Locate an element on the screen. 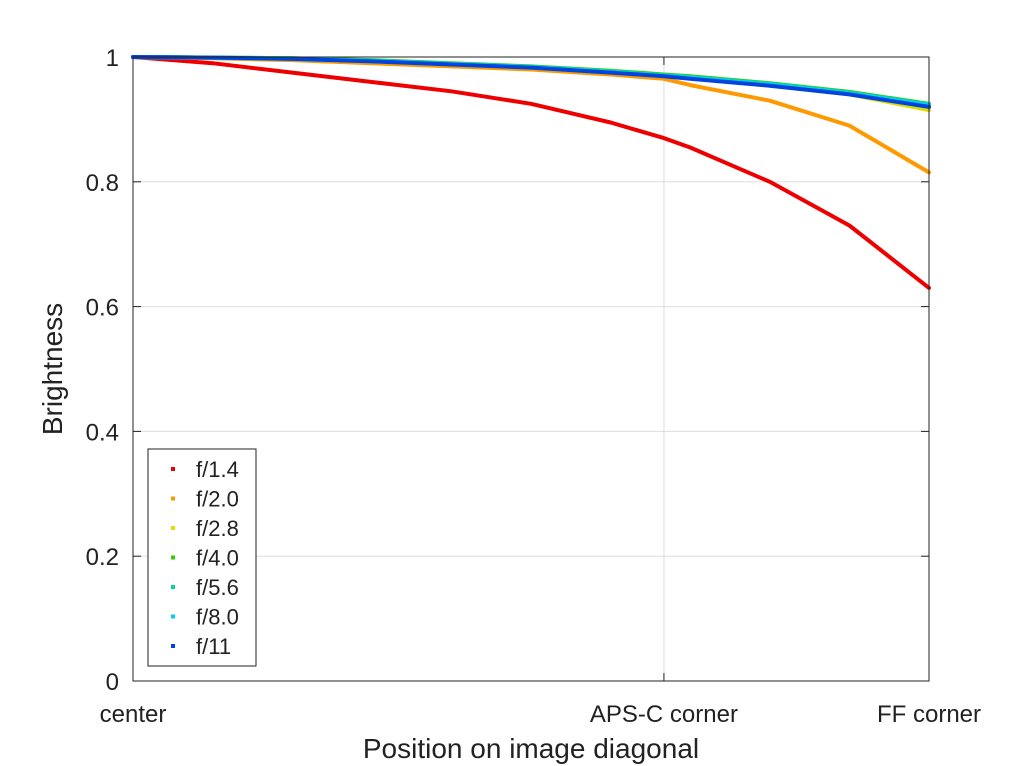  series-line is located at coordinates (531, 82).